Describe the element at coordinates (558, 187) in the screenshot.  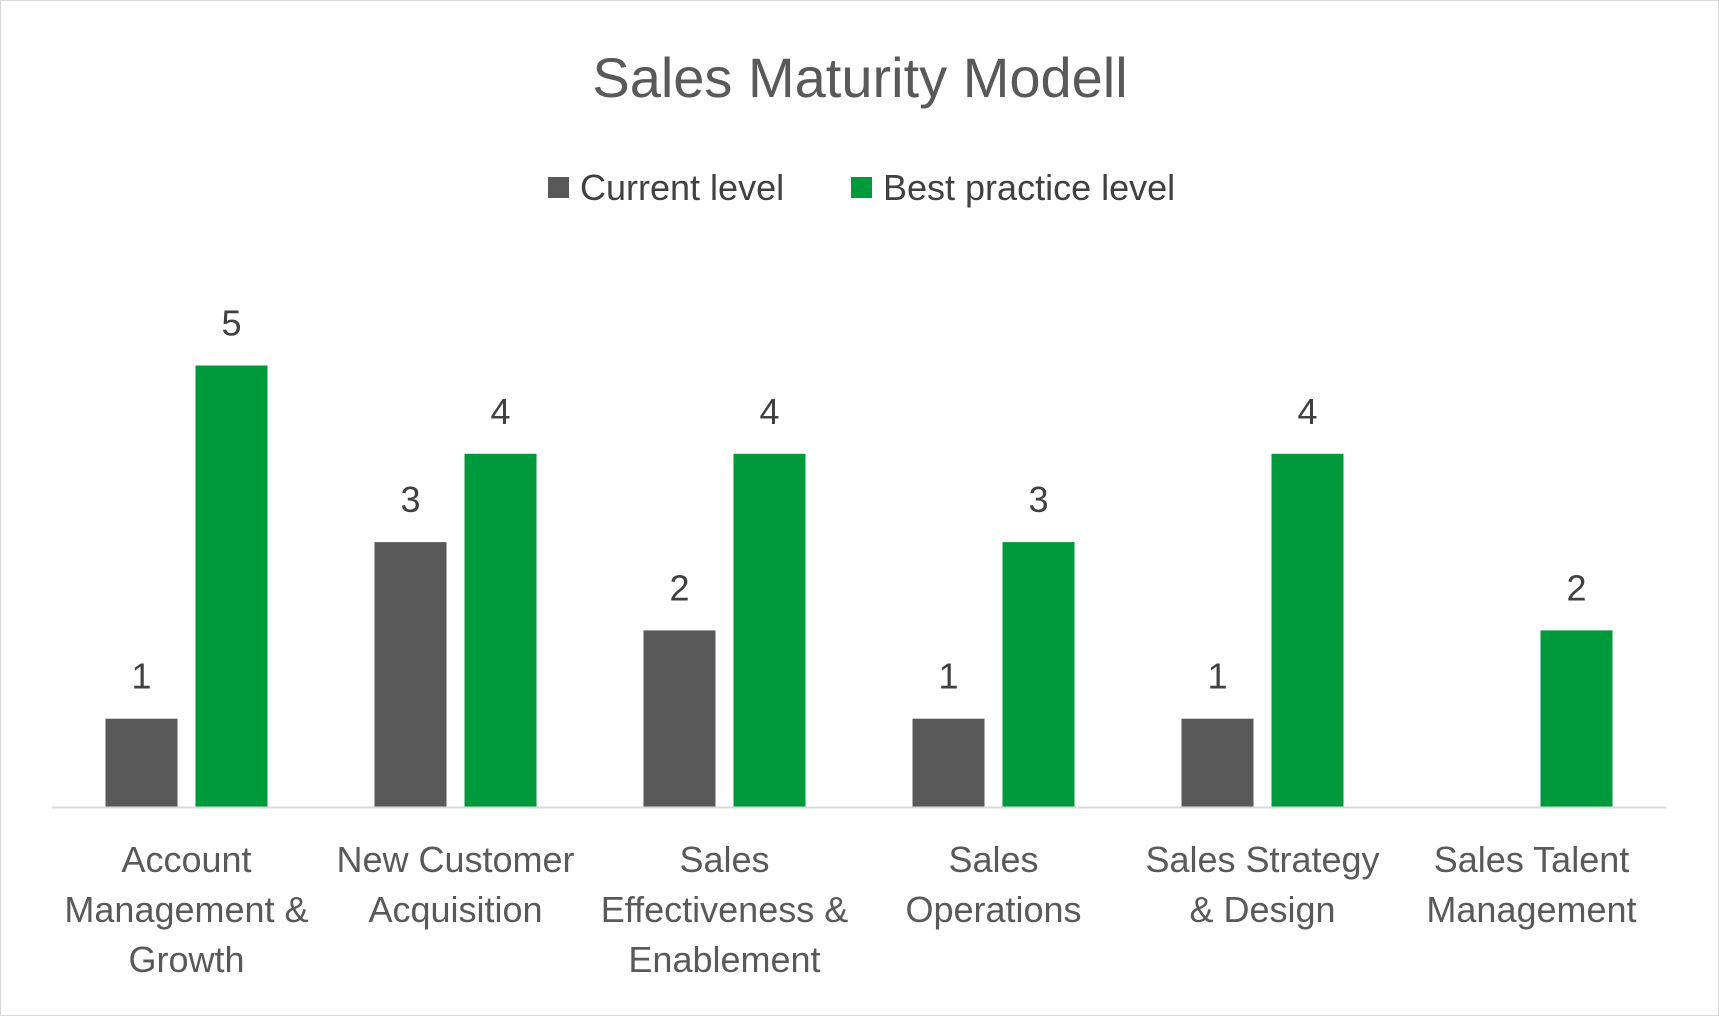
I see `legend-swatch-current` at that location.